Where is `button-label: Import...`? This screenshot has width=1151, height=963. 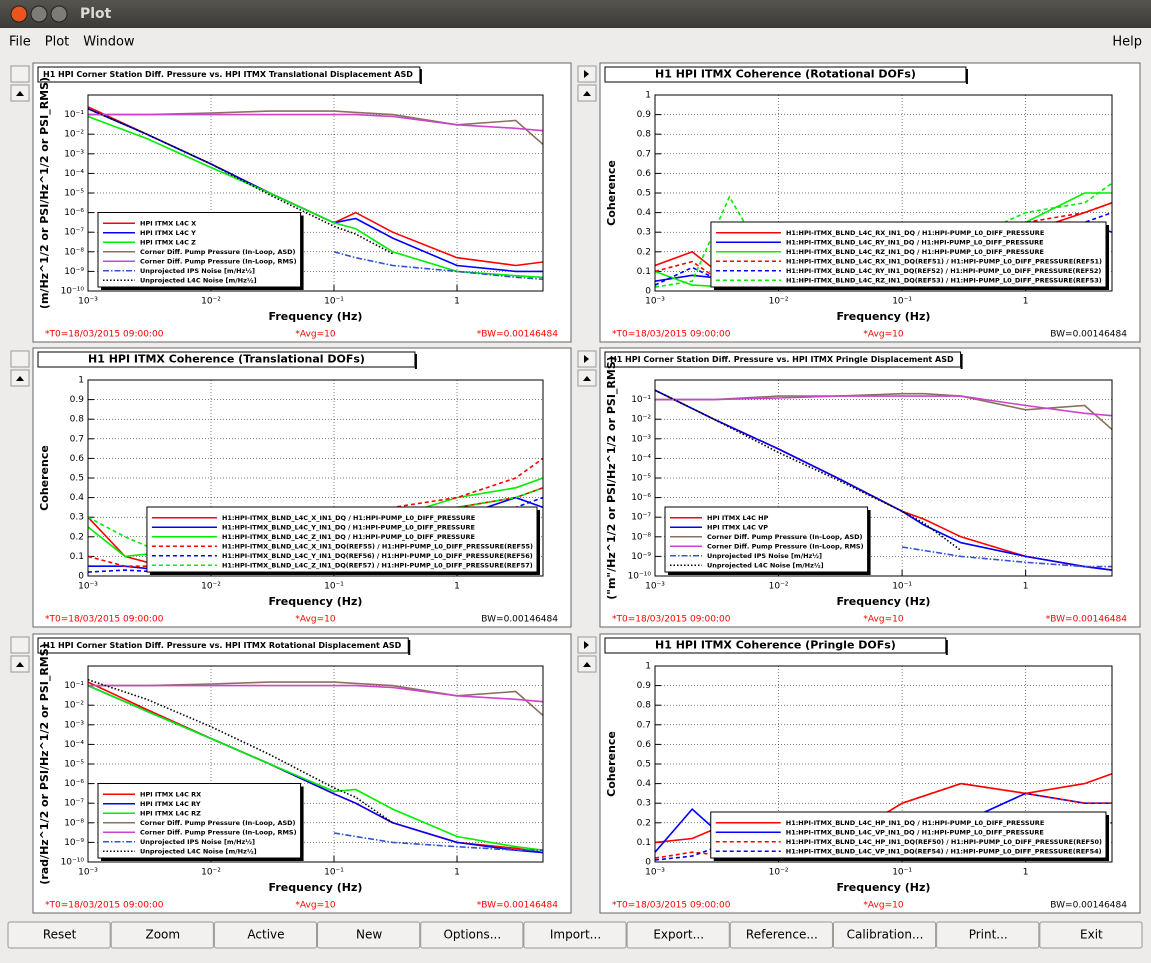 button-label: Import... is located at coordinates (575, 935).